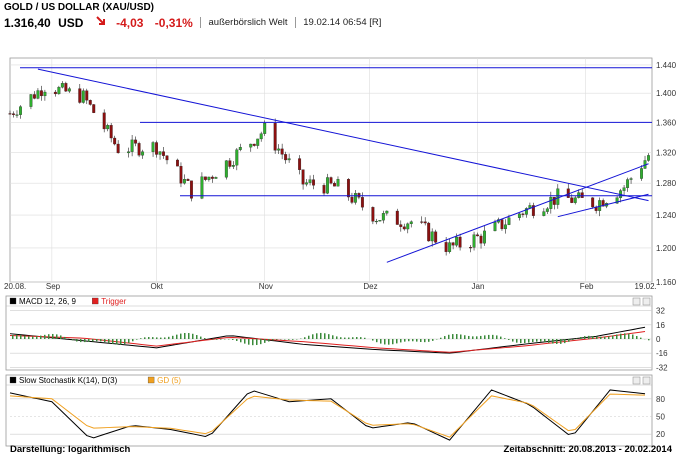 The height and width of the screenshot is (457, 680). I want to click on instrument-title: GOLD / US DOLLAR (XAU/USD), so click(79, 7).